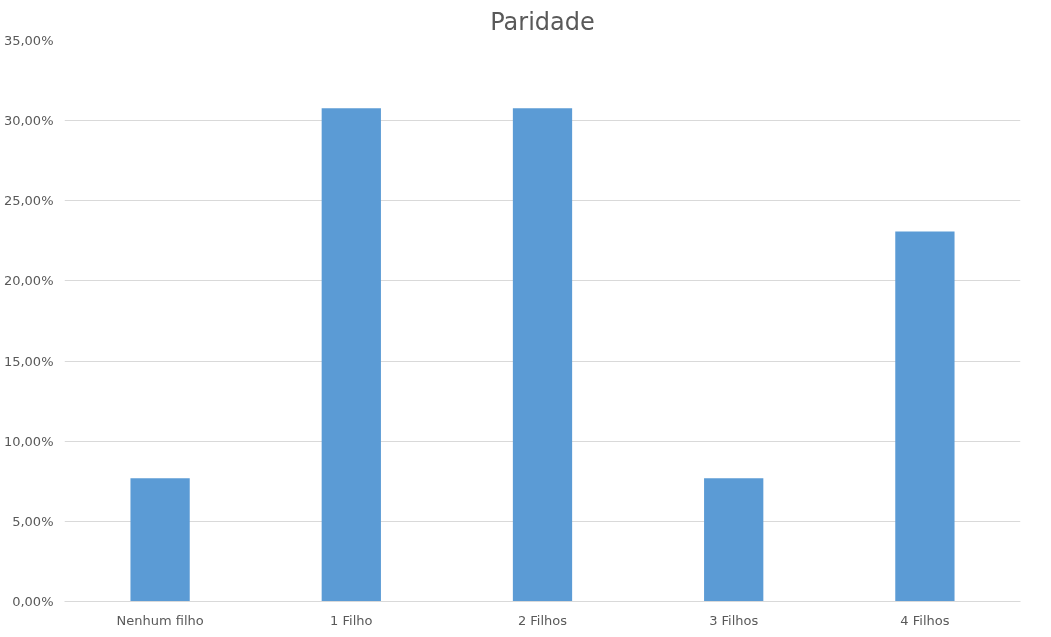 The height and width of the screenshot is (637, 1051). Describe the element at coordinates (160, 620) in the screenshot. I see `x-tick-label: Nenhum filho` at that location.